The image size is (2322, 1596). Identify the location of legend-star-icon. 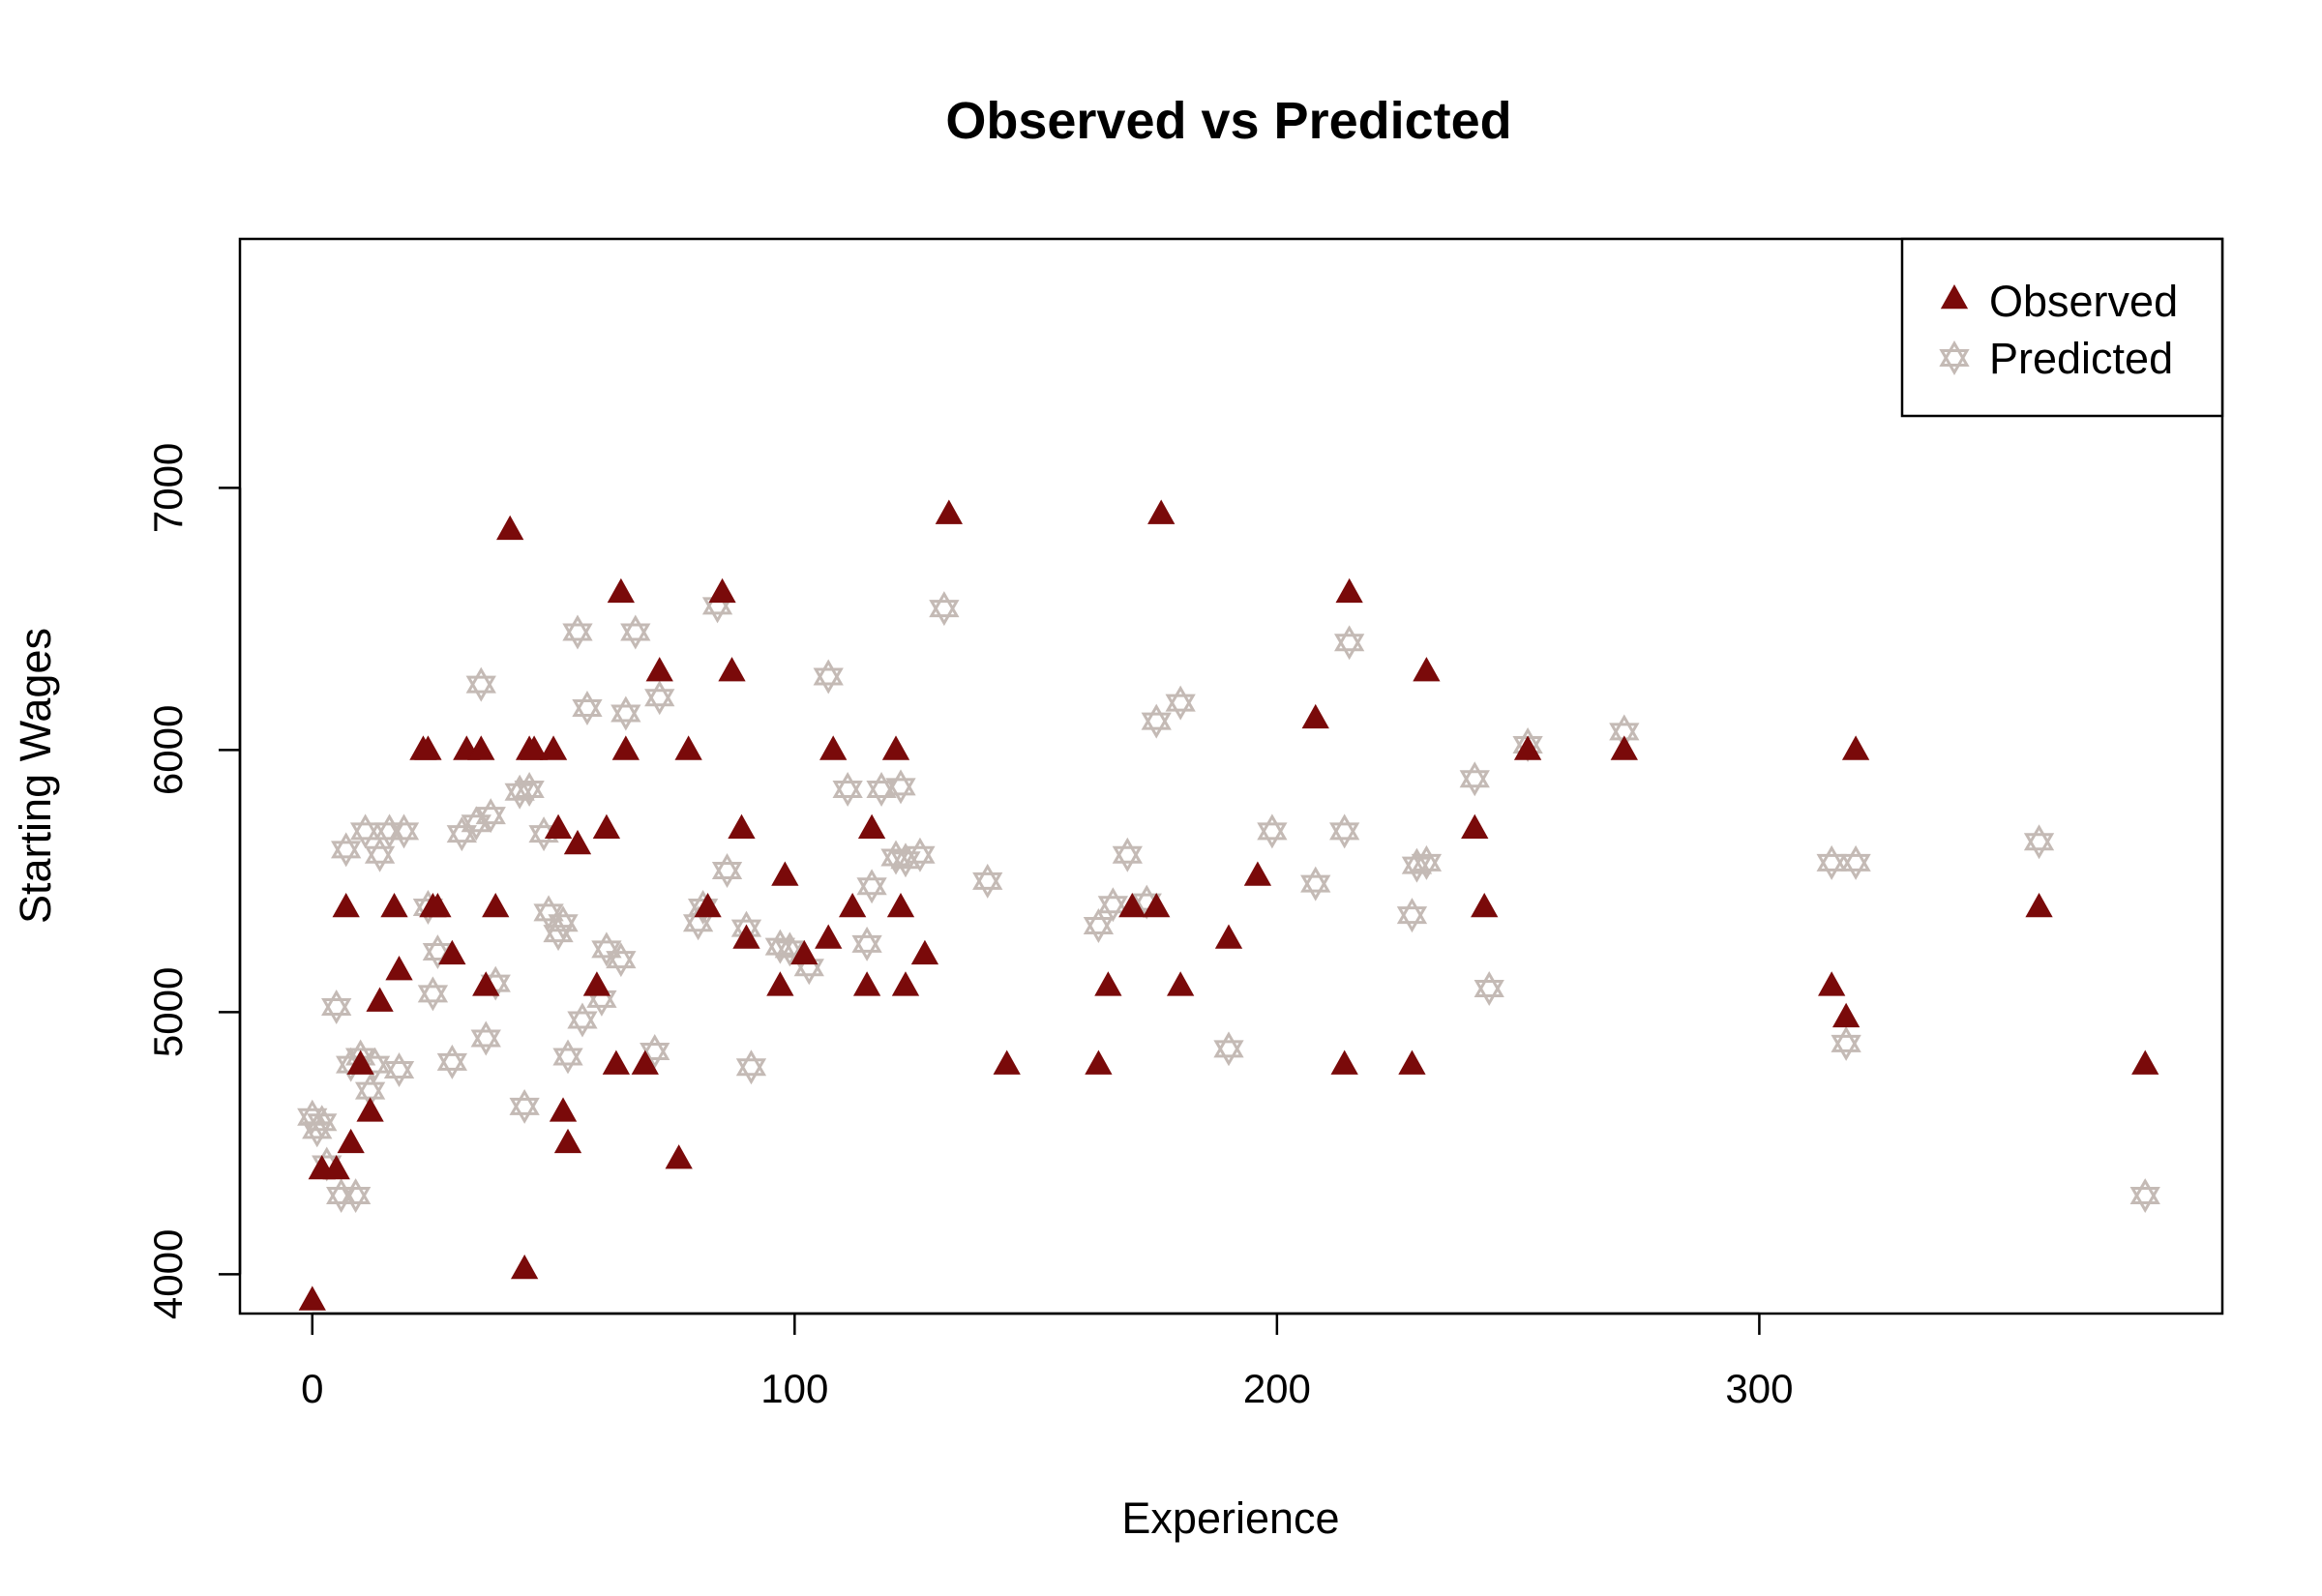
(1954, 357).